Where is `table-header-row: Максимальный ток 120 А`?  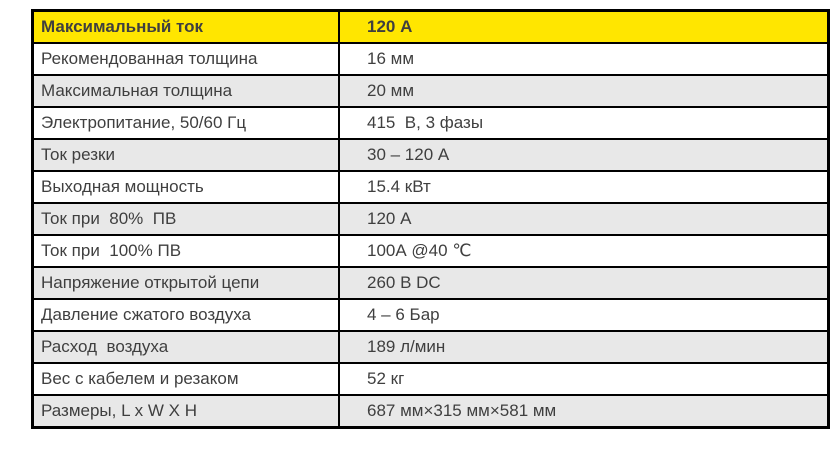 table-header-row: Максимальный ток 120 А is located at coordinates (430, 26).